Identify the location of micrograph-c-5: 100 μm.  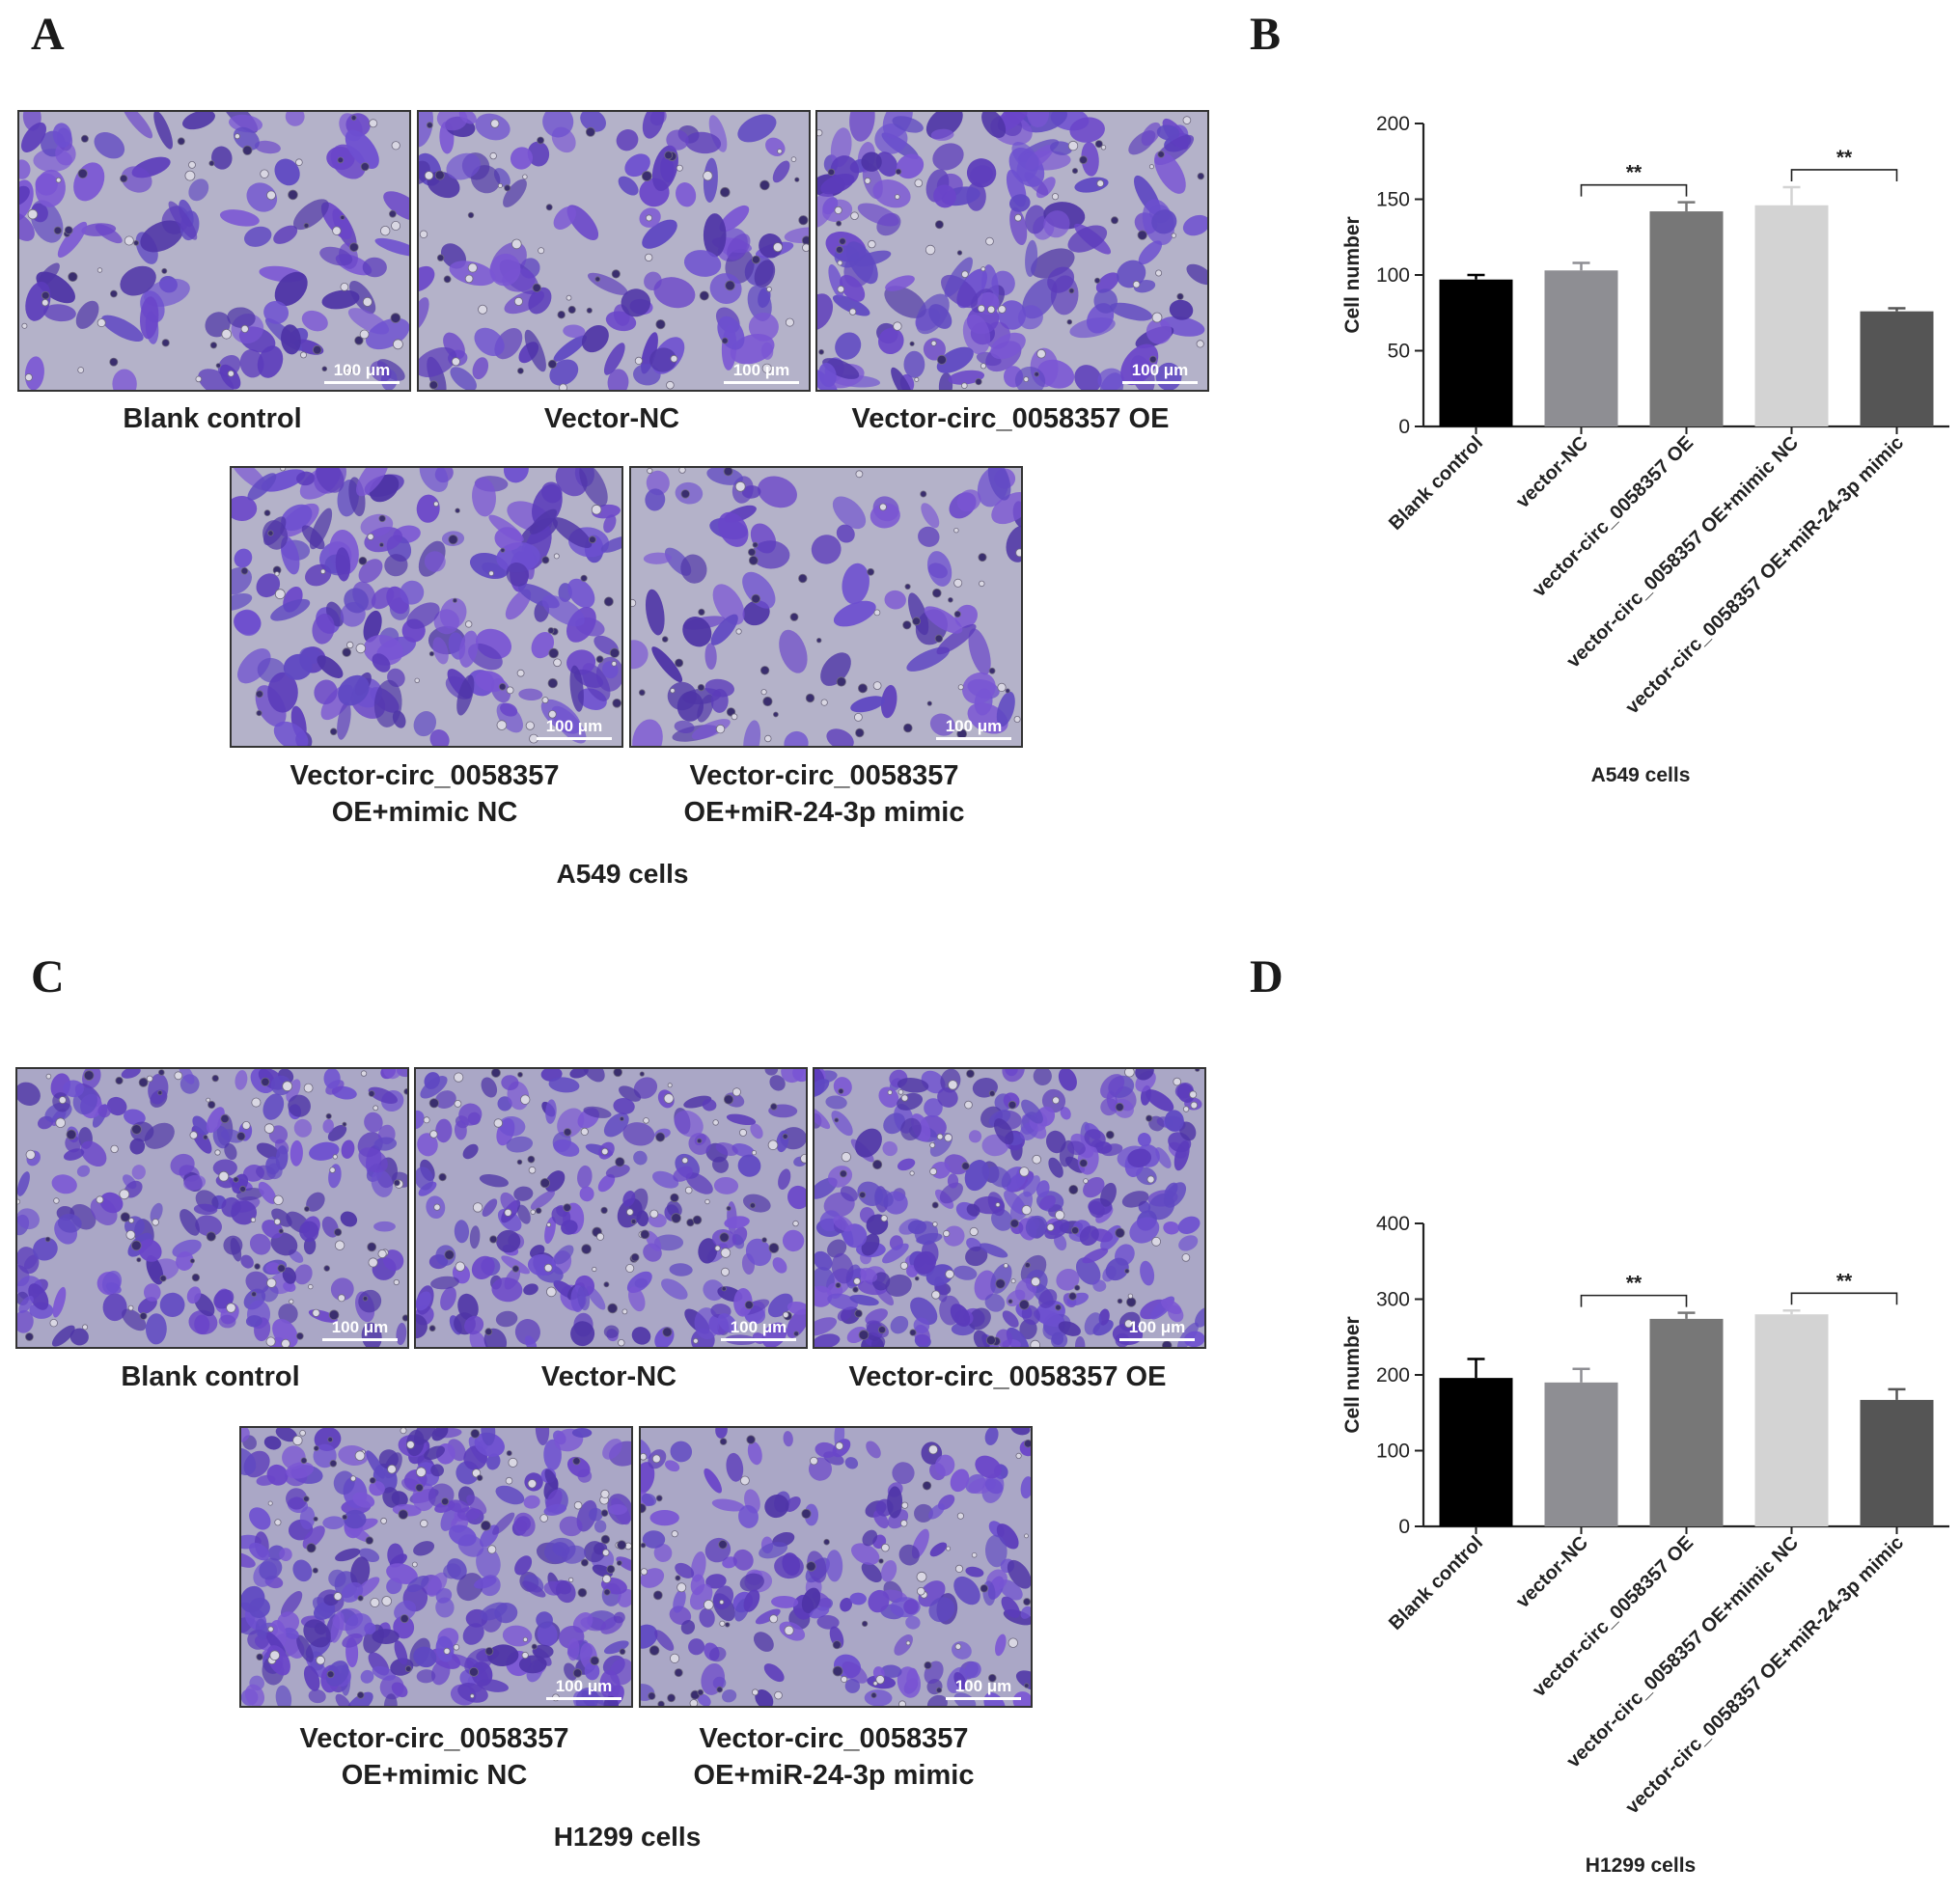
(836, 1567).